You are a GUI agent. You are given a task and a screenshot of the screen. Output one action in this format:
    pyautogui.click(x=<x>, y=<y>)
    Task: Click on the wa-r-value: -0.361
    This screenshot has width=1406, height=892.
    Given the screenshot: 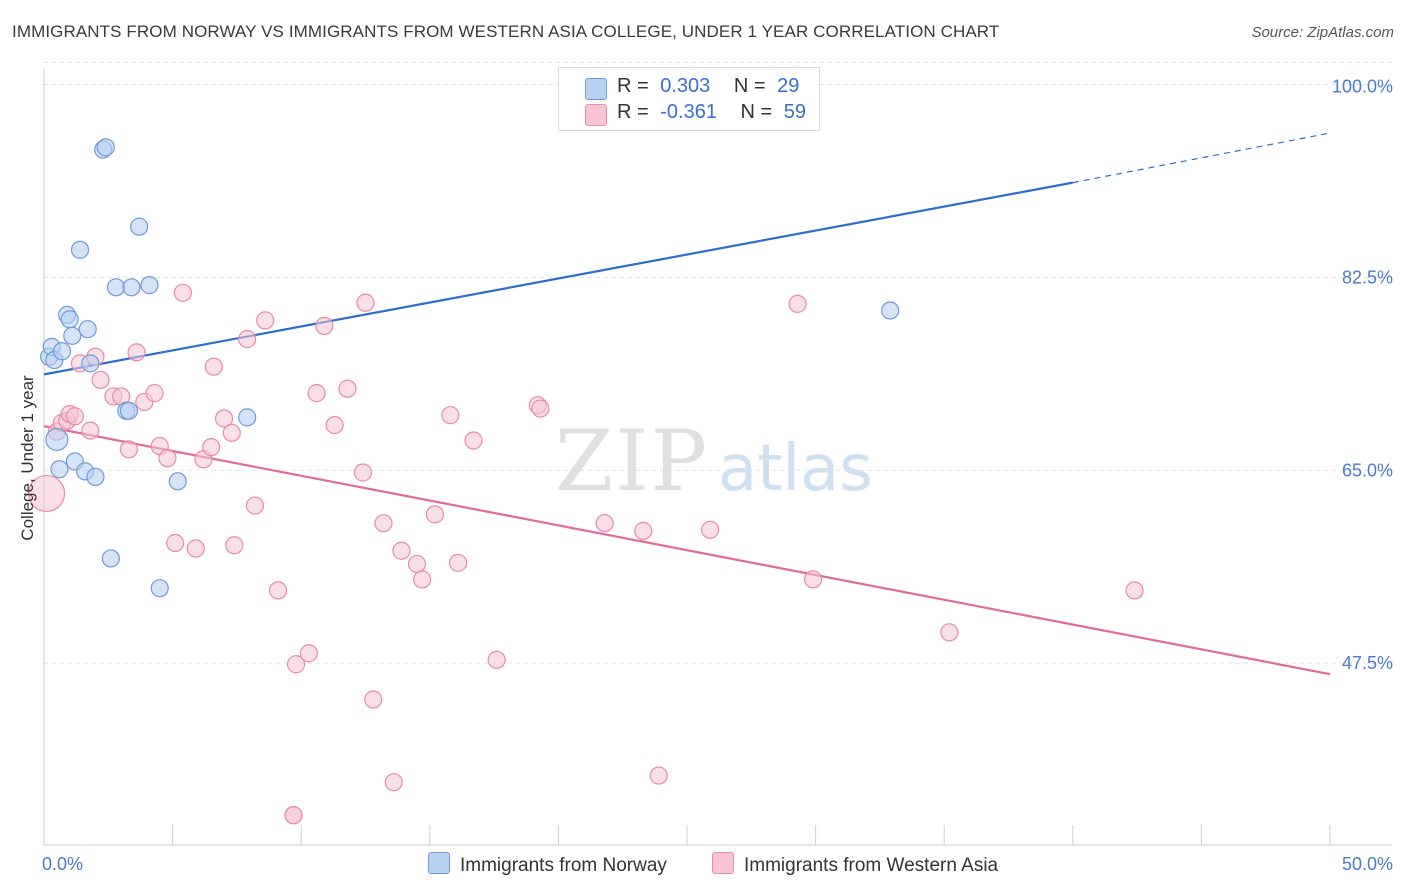 What is the action you would take?
    pyautogui.click(x=688, y=112)
    